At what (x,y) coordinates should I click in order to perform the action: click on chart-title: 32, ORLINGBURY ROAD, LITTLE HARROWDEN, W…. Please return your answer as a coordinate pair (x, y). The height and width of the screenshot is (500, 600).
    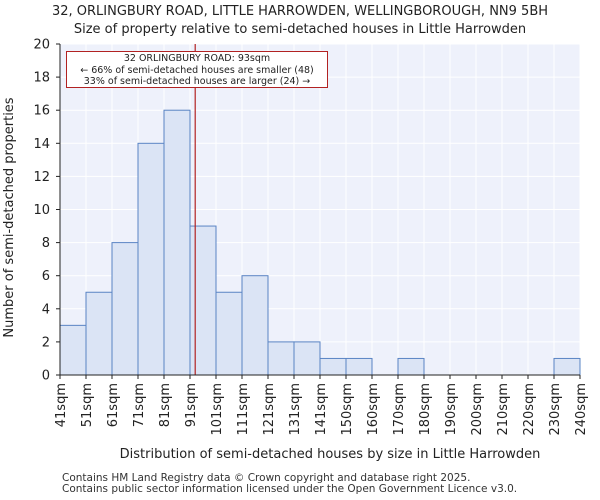
    Looking at the image, I should click on (300, 21).